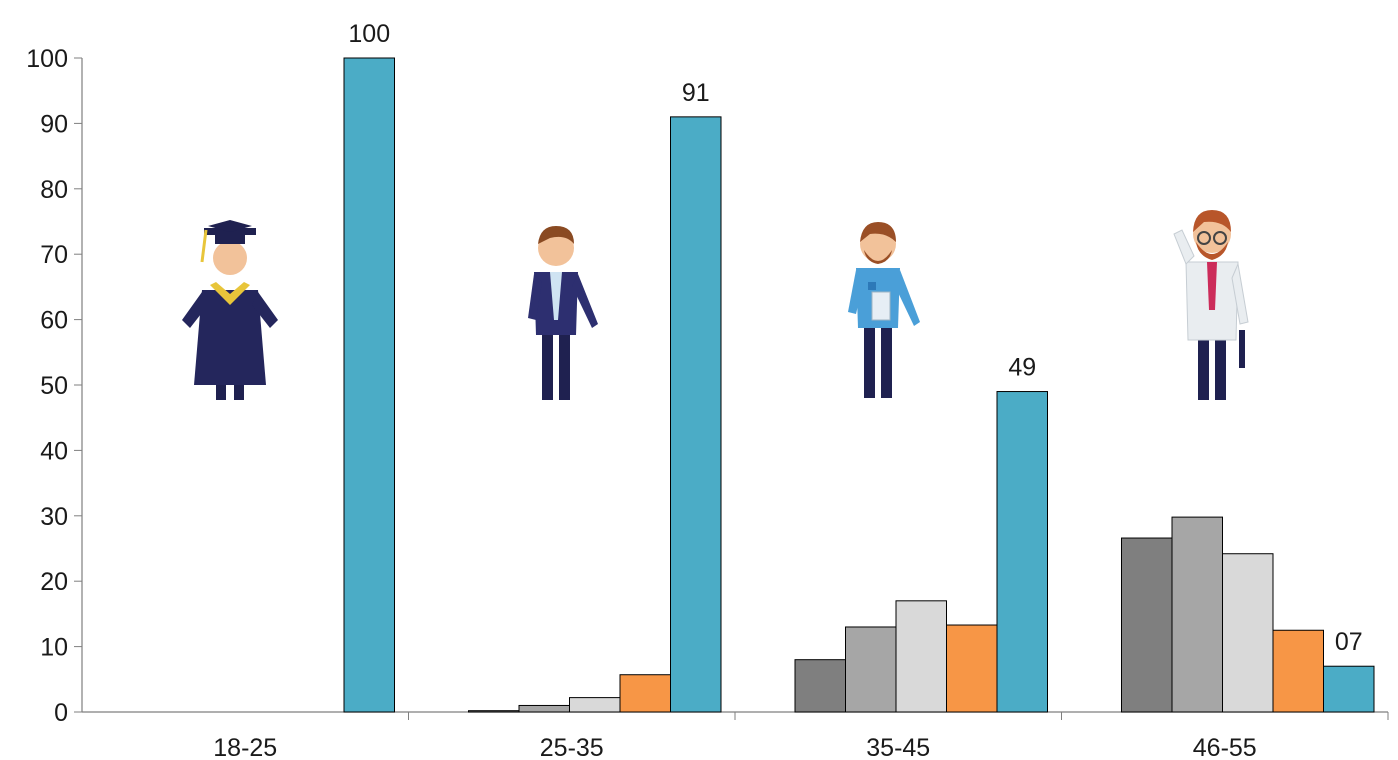 This screenshot has height=760, width=1398. What do you see at coordinates (1211, 305) in the screenshot?
I see `senior-professional-figure` at bounding box center [1211, 305].